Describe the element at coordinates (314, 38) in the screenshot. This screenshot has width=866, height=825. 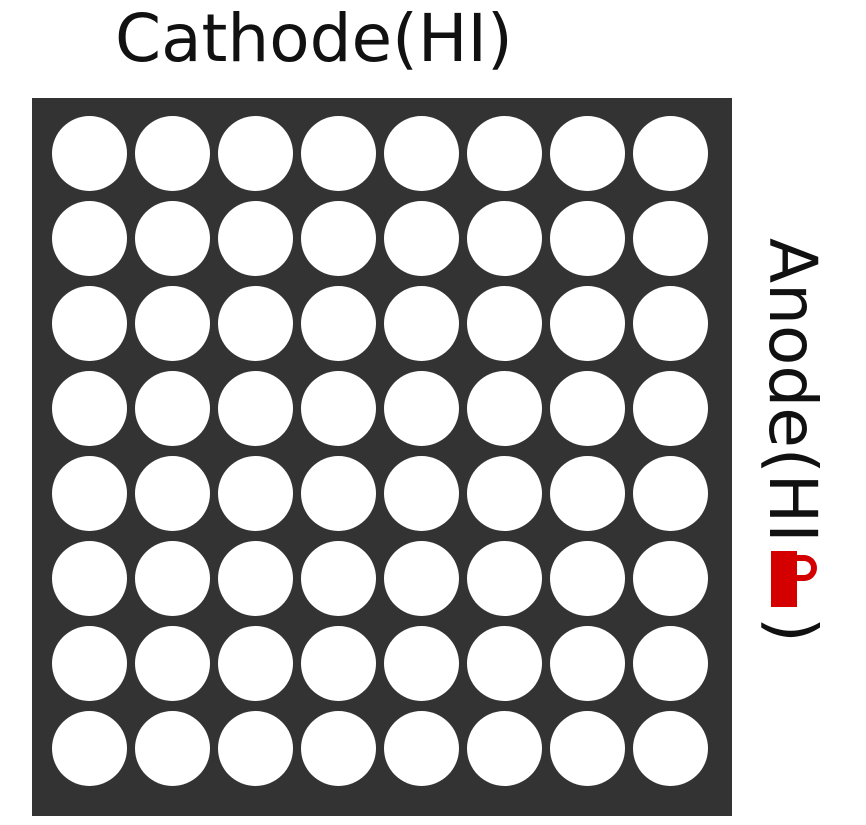
I see `cathode-label: Cathode(HI)` at that location.